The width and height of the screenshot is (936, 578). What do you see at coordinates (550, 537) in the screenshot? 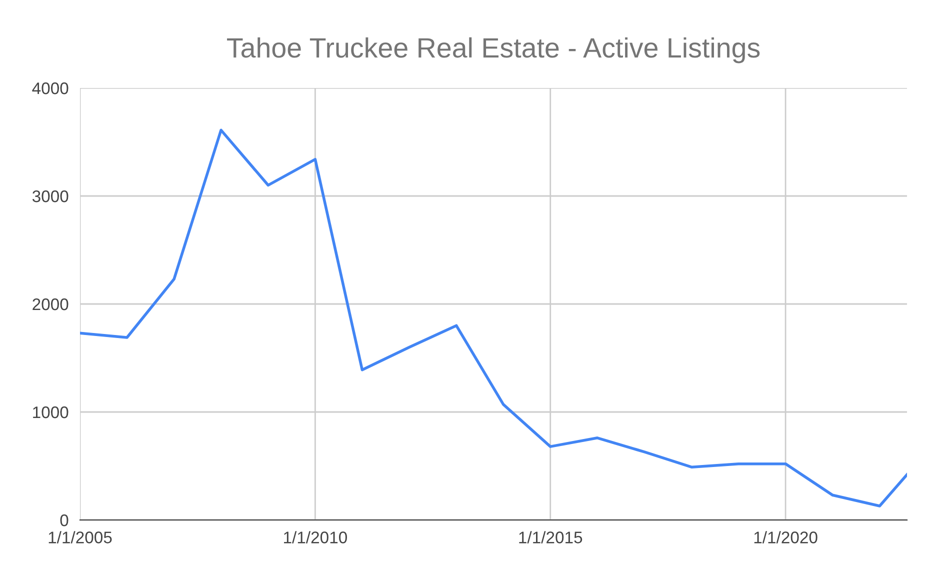
I see `x-tick-label: 1/1/2015` at bounding box center [550, 537].